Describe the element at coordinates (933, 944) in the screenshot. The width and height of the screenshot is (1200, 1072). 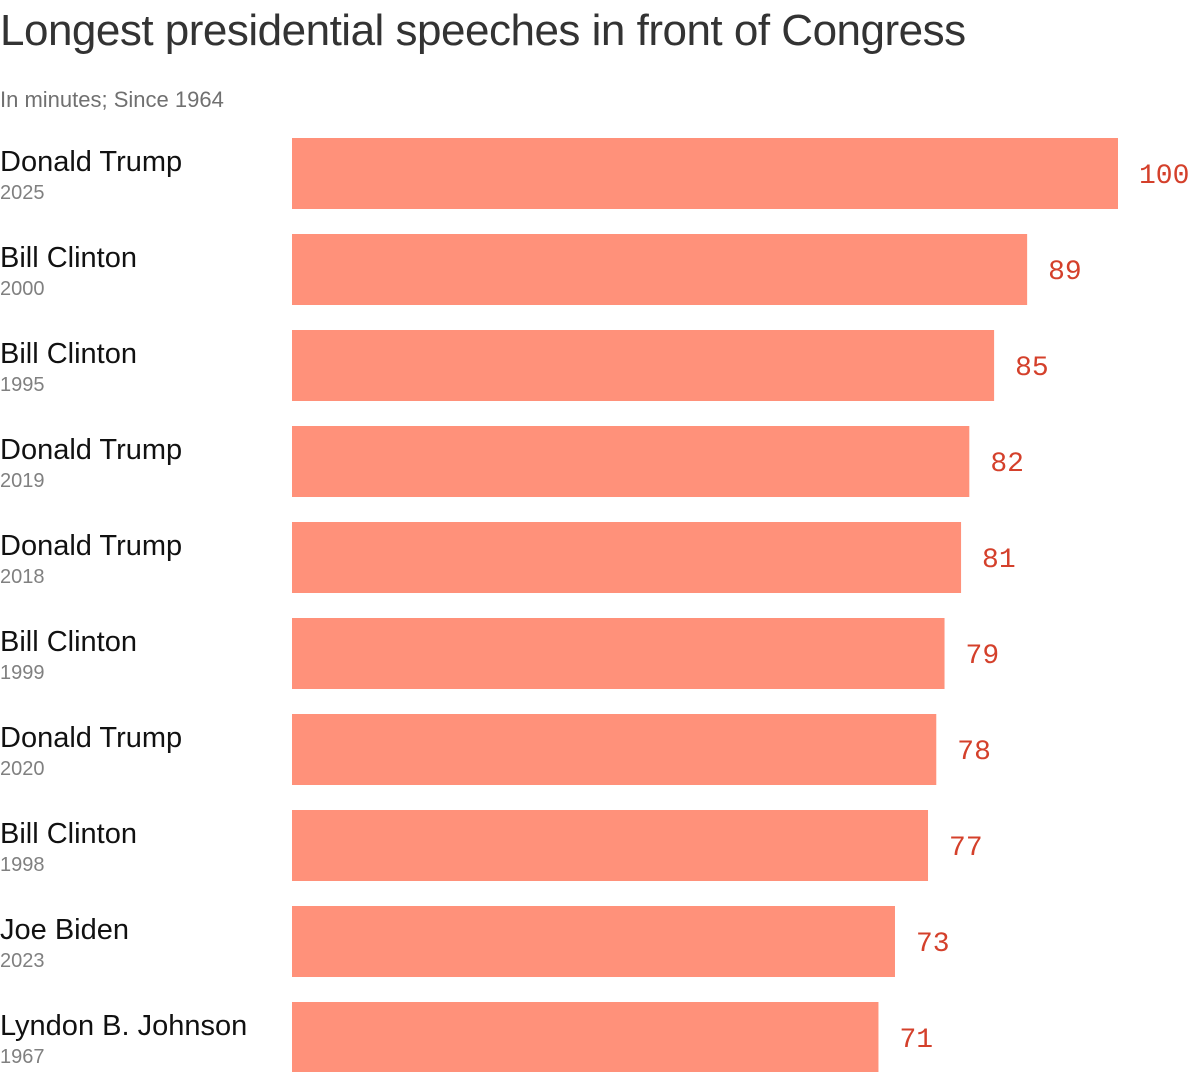
I see `bar-value-label: 73` at that location.